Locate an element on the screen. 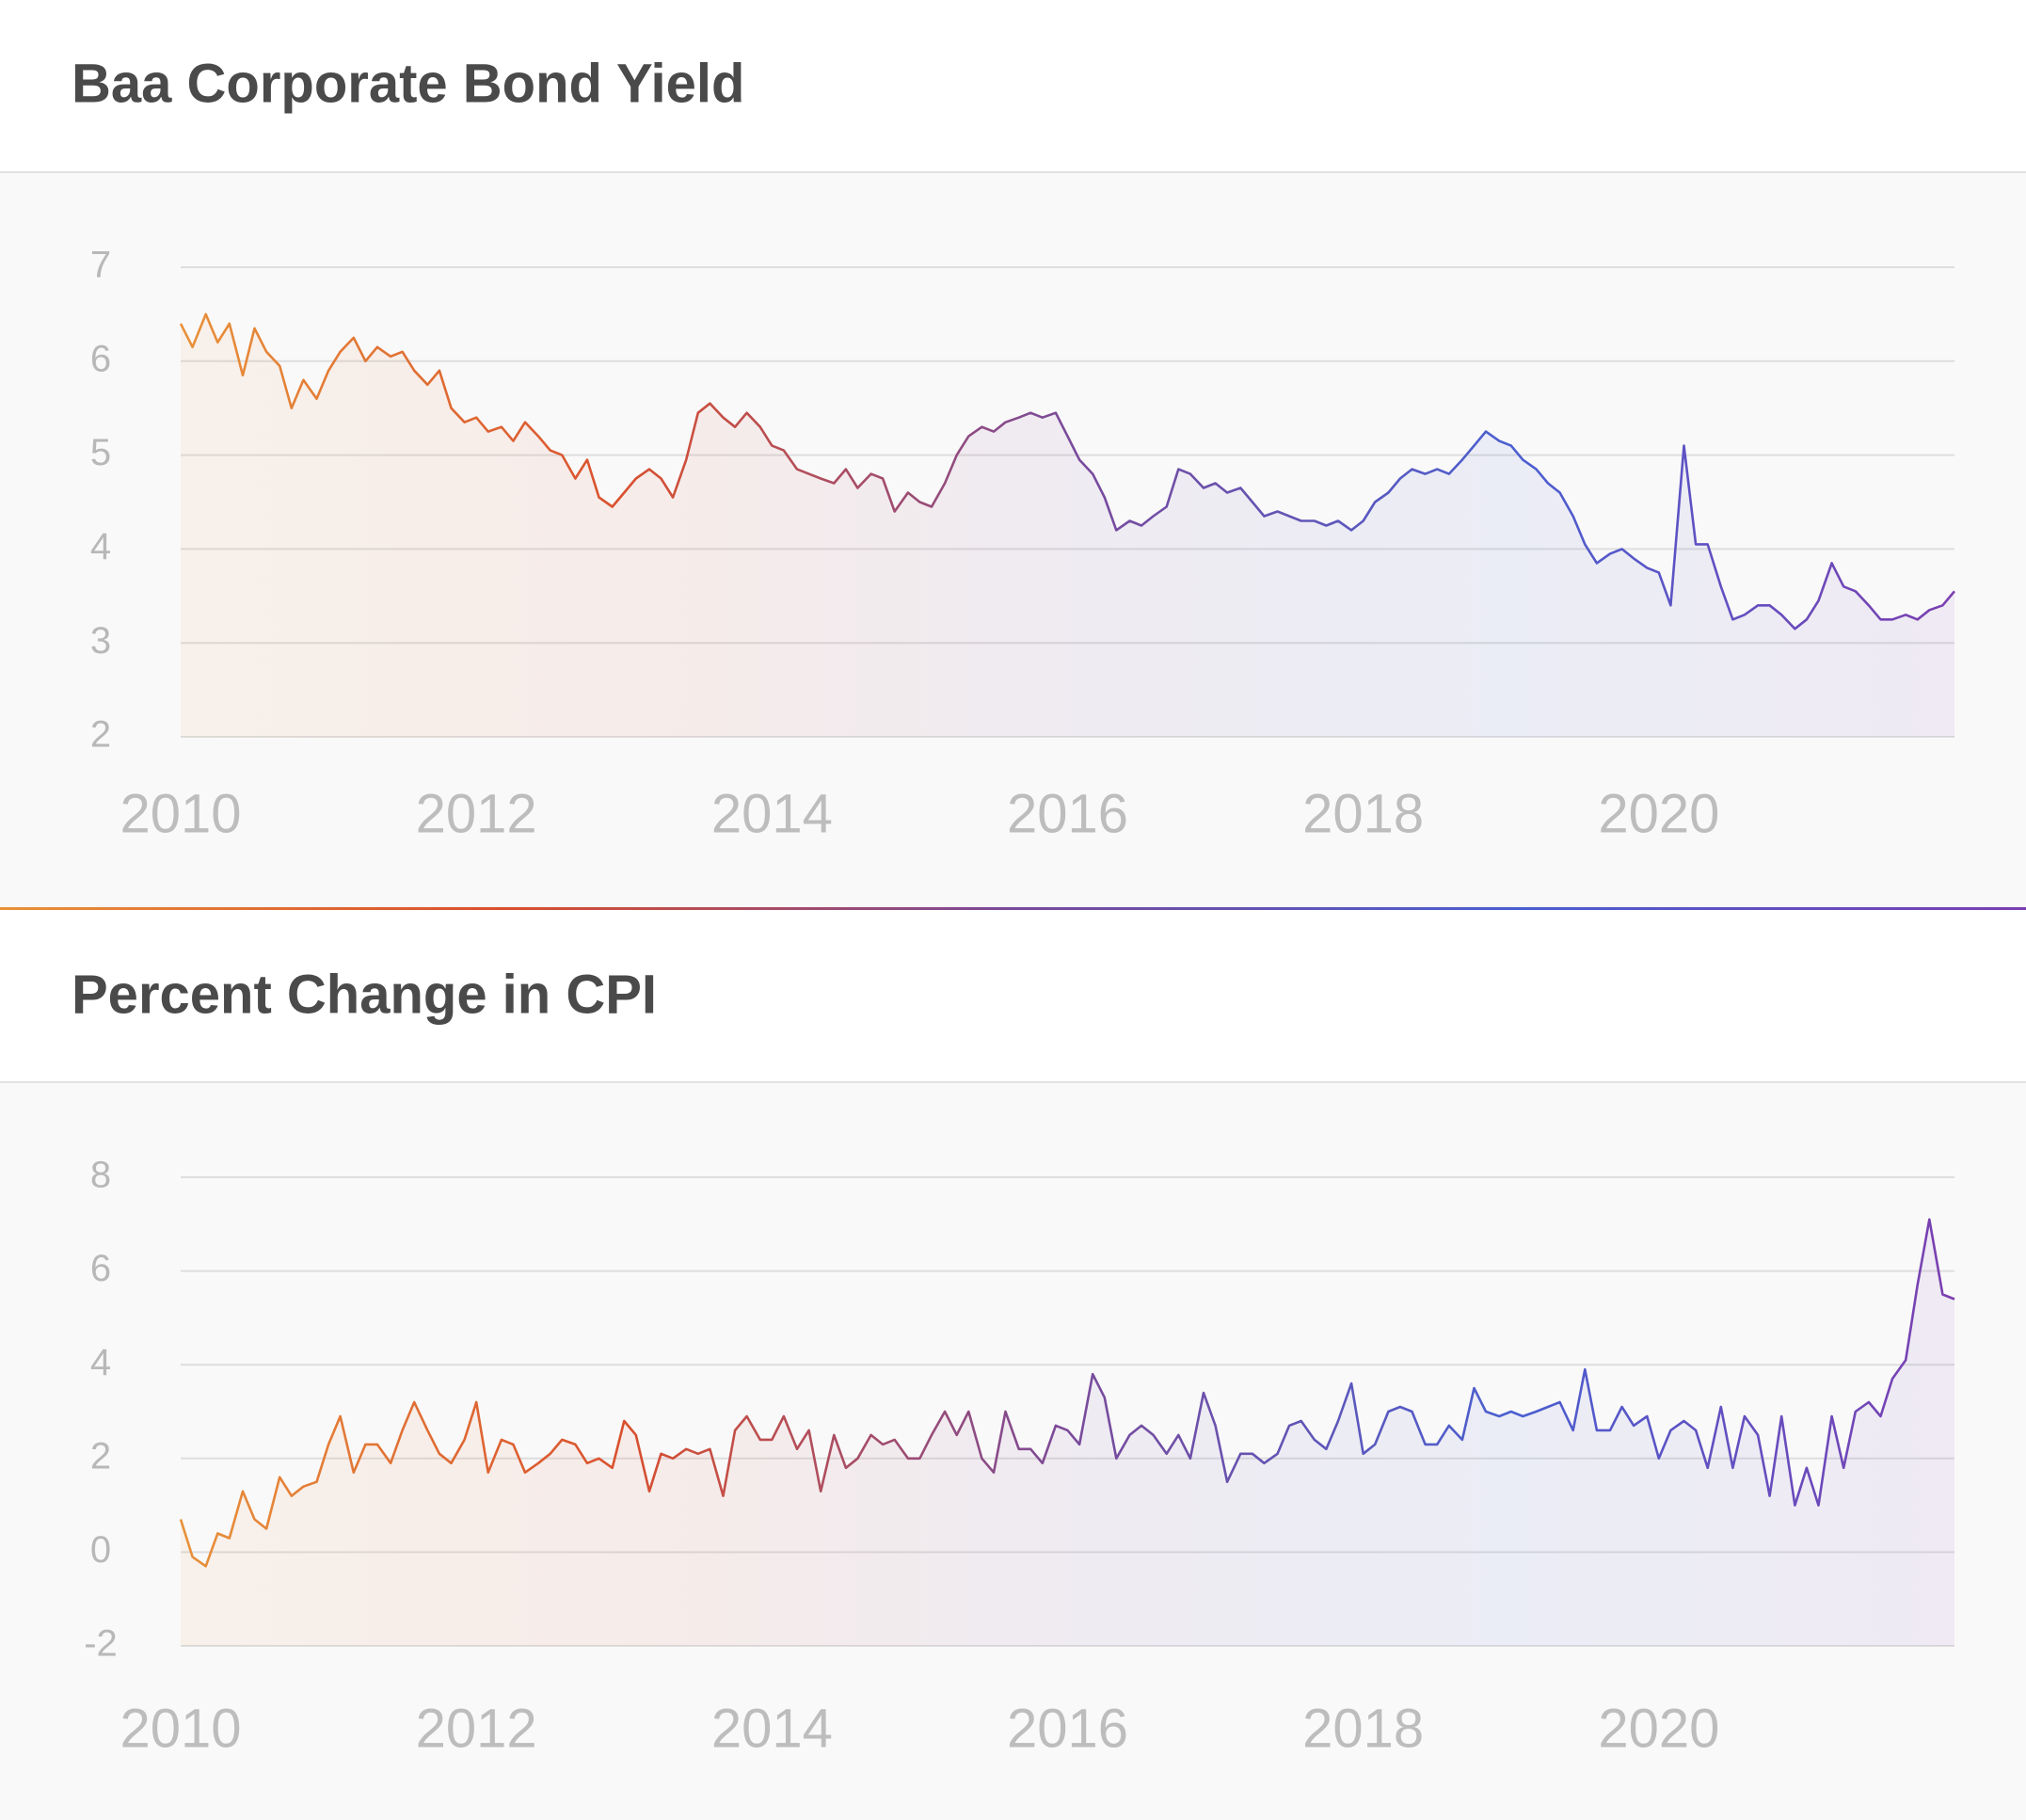 This screenshot has width=2026, height=1820. y-tick-label: -2 is located at coordinates (101, 1644).